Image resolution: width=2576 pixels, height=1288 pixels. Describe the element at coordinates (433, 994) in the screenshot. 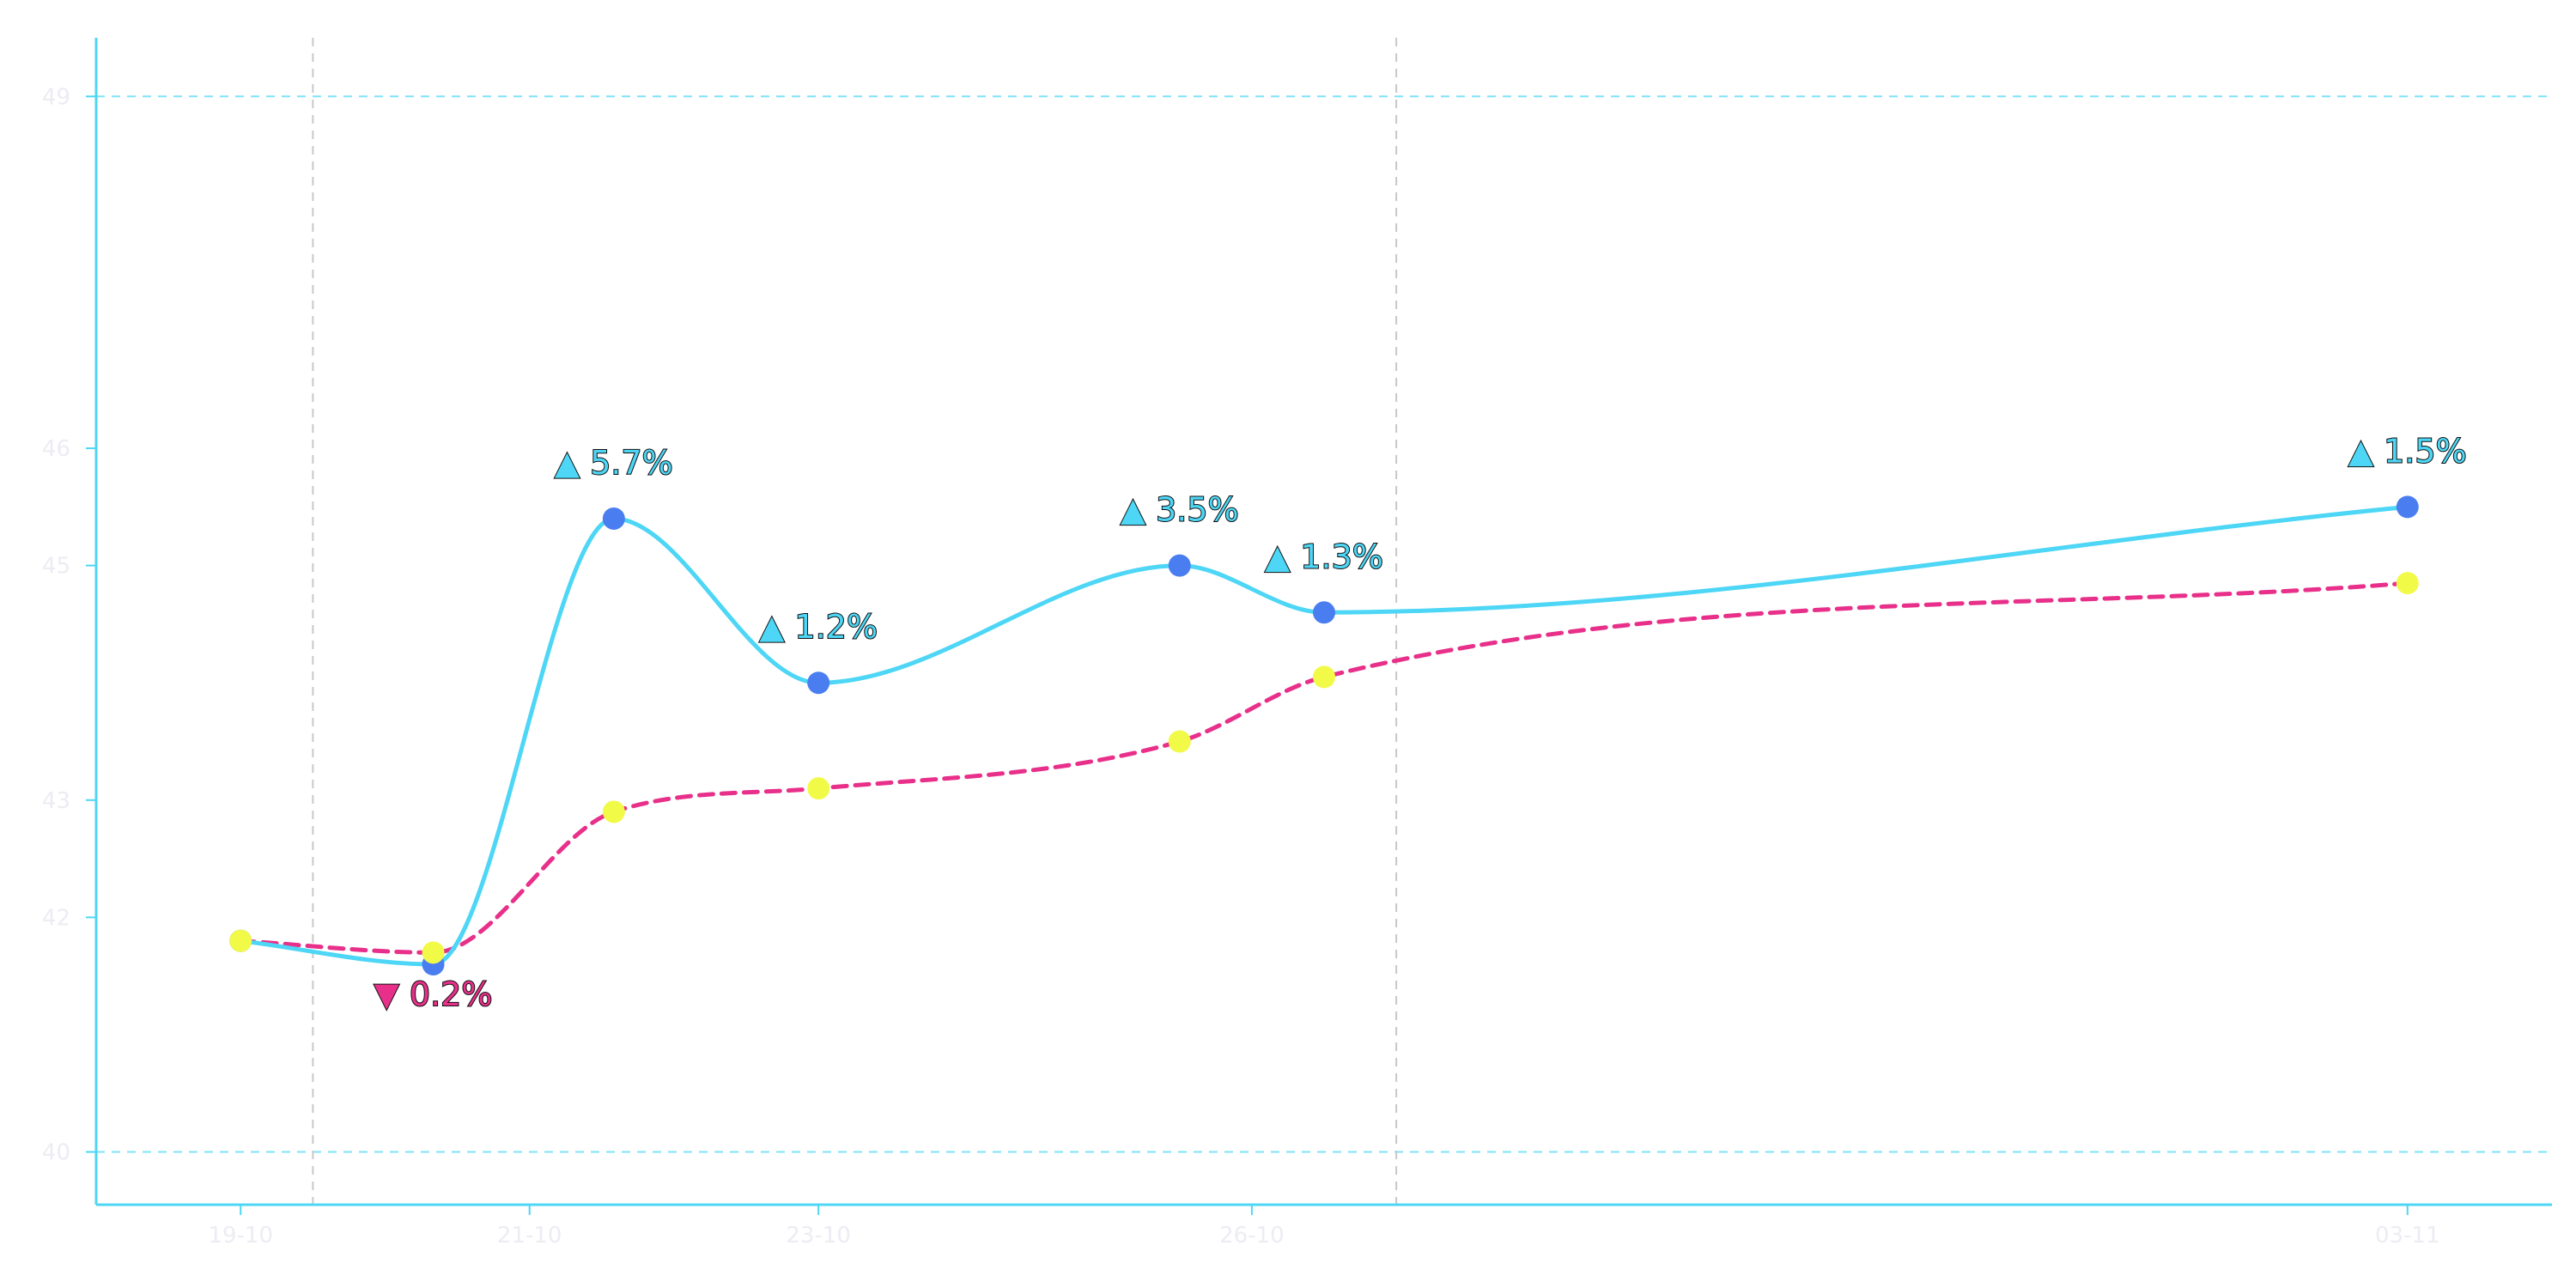

I see `decrease-annotation: ▼ 0.2%` at that location.